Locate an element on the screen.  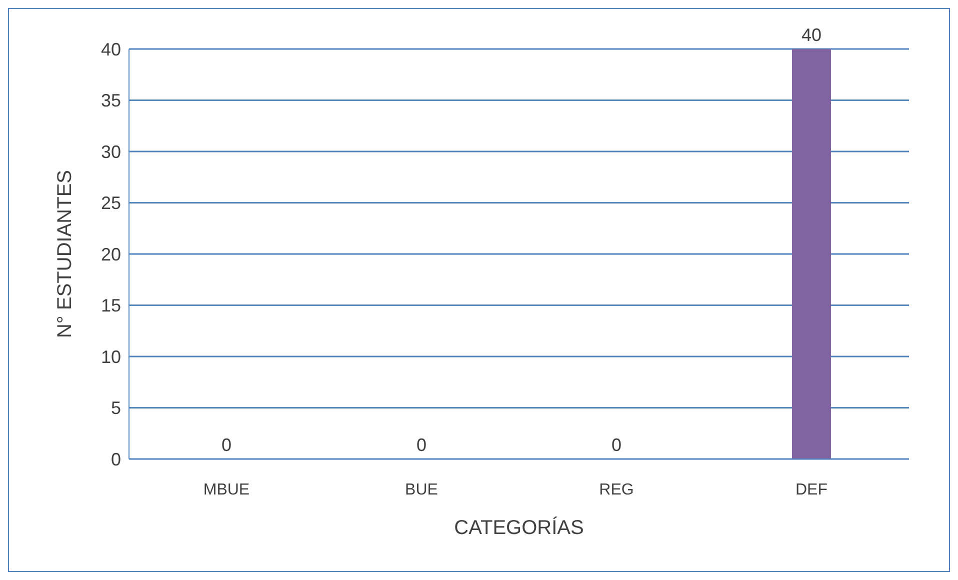
x-tick-label: BUE is located at coordinates (421, 489).